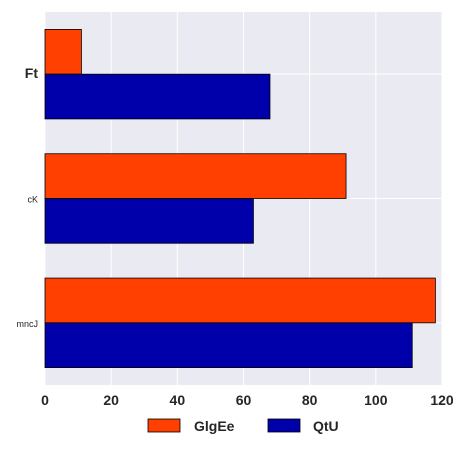 This screenshot has width=468, height=468. Describe the element at coordinates (244, 400) in the screenshot. I see `x-tick-label: 60` at that location.